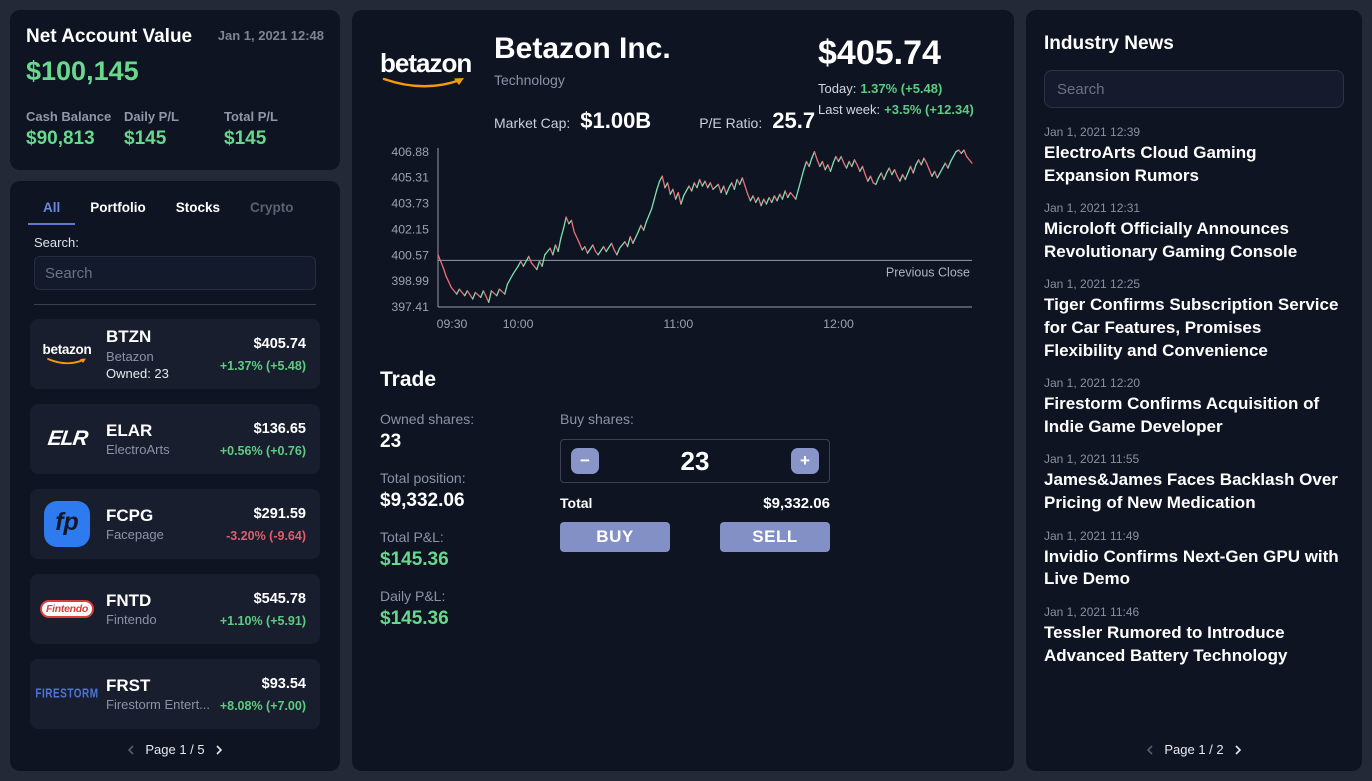 The image size is (1372, 781). What do you see at coordinates (452, 324) in the screenshot?
I see `x-tick-label: 09:30` at bounding box center [452, 324].